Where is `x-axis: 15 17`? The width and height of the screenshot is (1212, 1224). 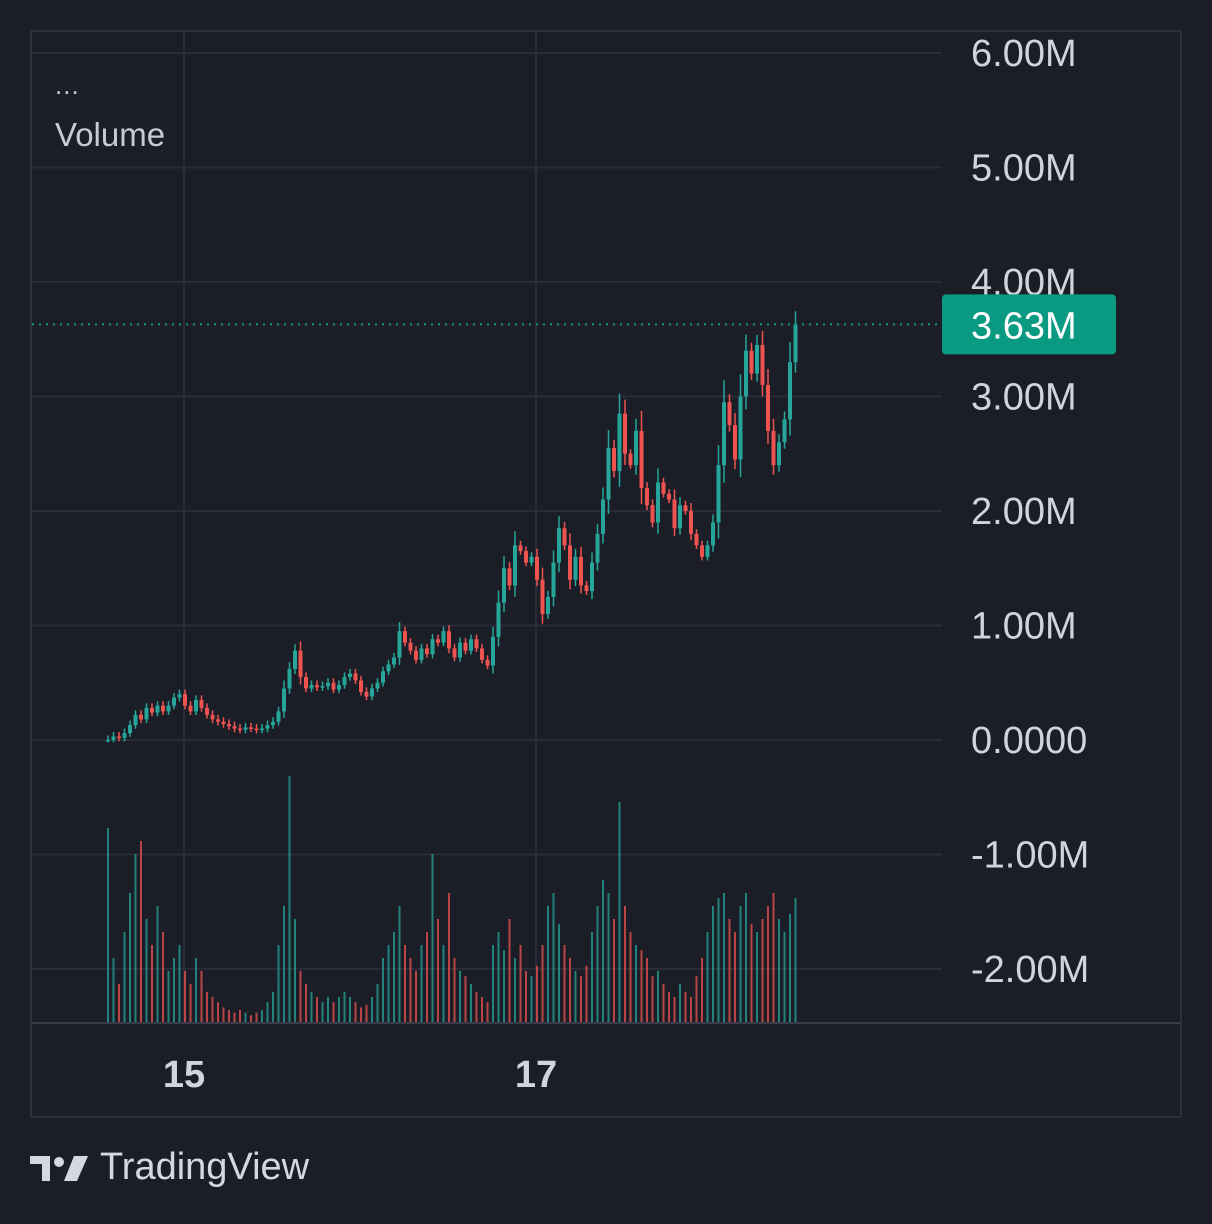
x-axis: 15 17 is located at coordinates (606, 1059).